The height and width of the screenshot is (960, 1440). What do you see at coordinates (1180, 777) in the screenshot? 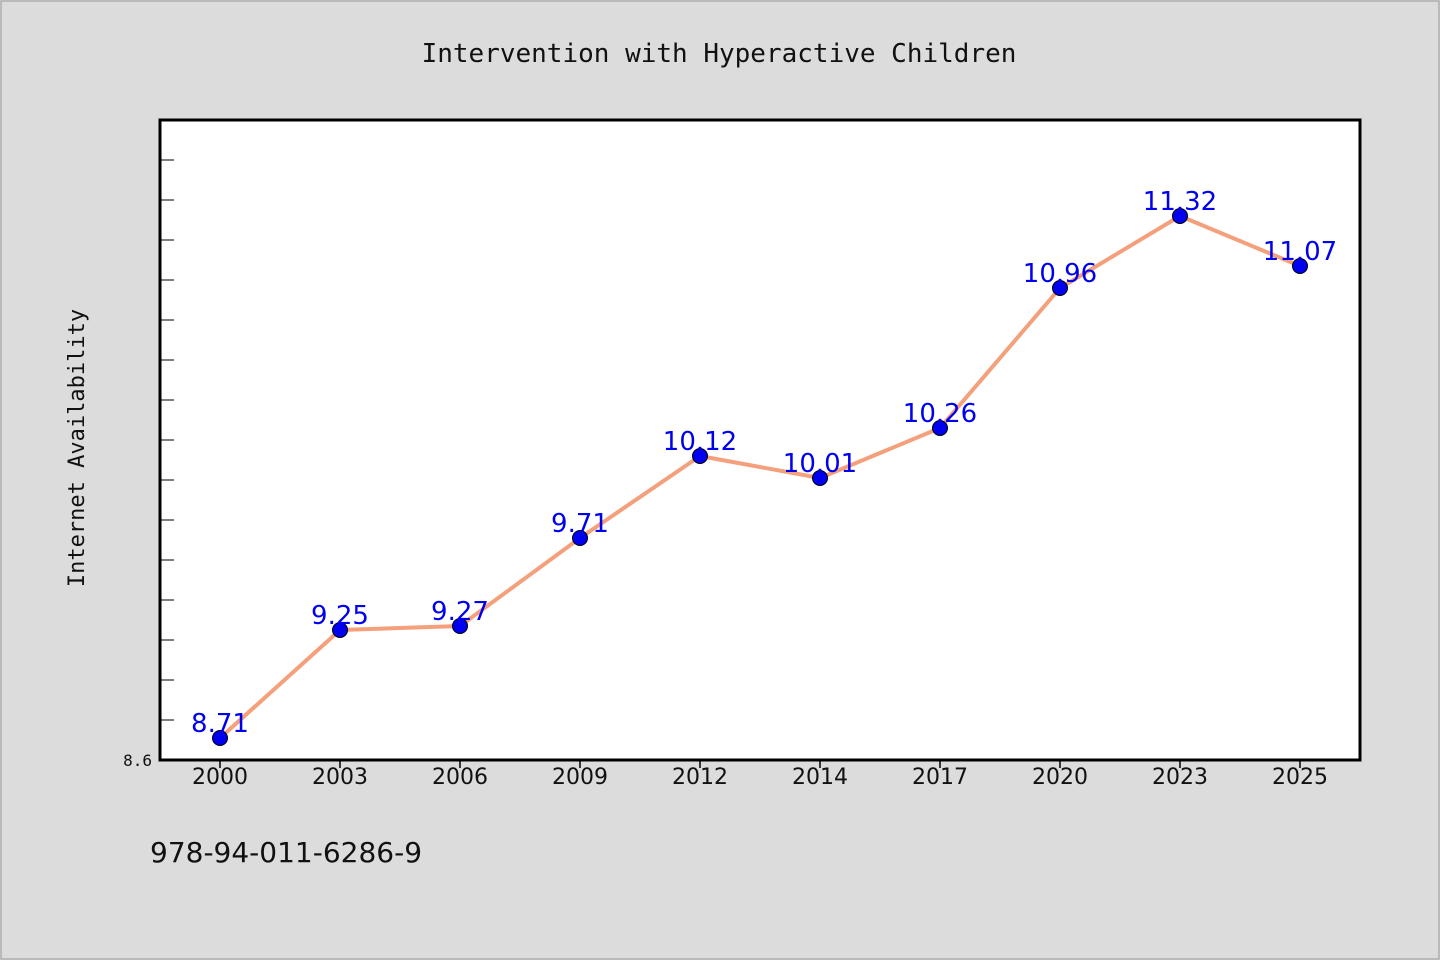
I see `x-tick-label: 2023` at bounding box center [1180, 777].